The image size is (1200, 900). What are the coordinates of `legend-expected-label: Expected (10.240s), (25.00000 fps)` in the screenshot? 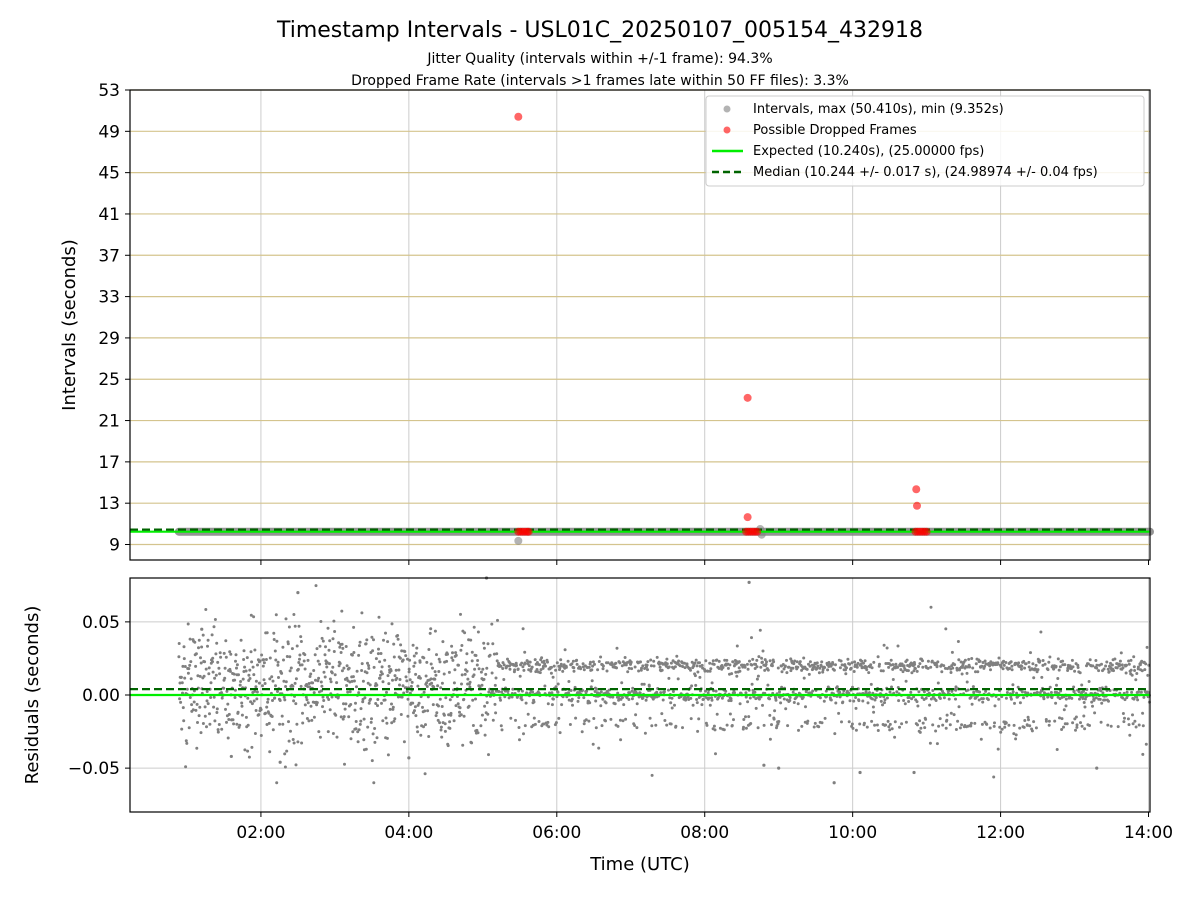 It's located at (868, 151).